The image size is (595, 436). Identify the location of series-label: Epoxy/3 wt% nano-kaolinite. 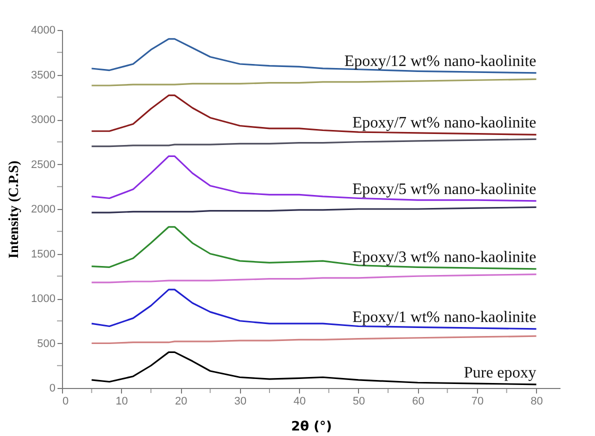
(444, 257).